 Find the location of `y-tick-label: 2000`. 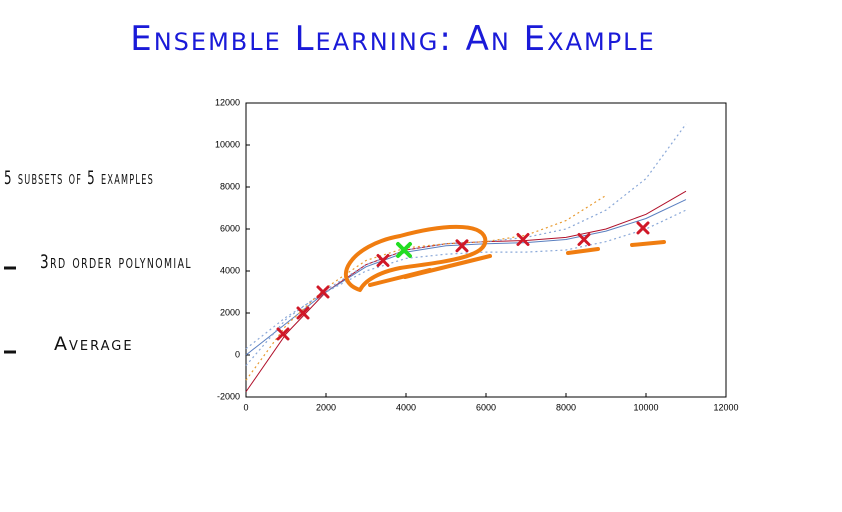

y-tick-label: 2000 is located at coordinates (230, 312).